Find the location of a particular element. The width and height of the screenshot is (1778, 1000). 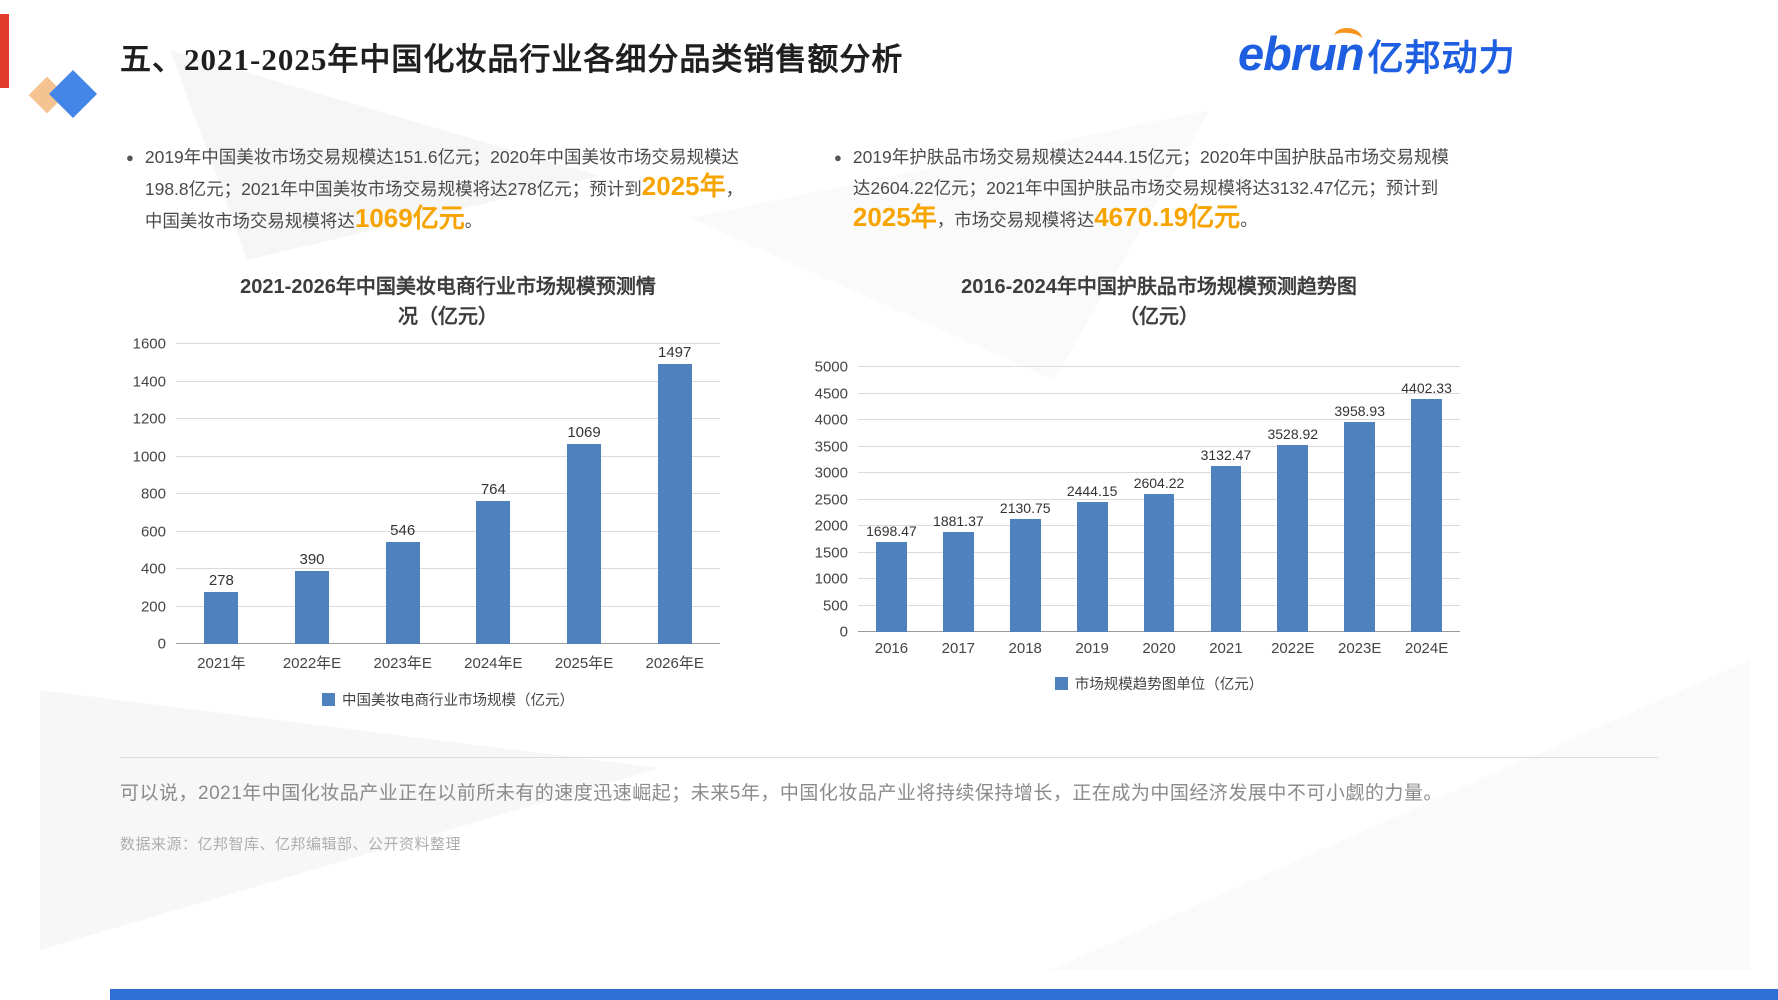

bar-slot: 764 is located at coordinates (493, 494).